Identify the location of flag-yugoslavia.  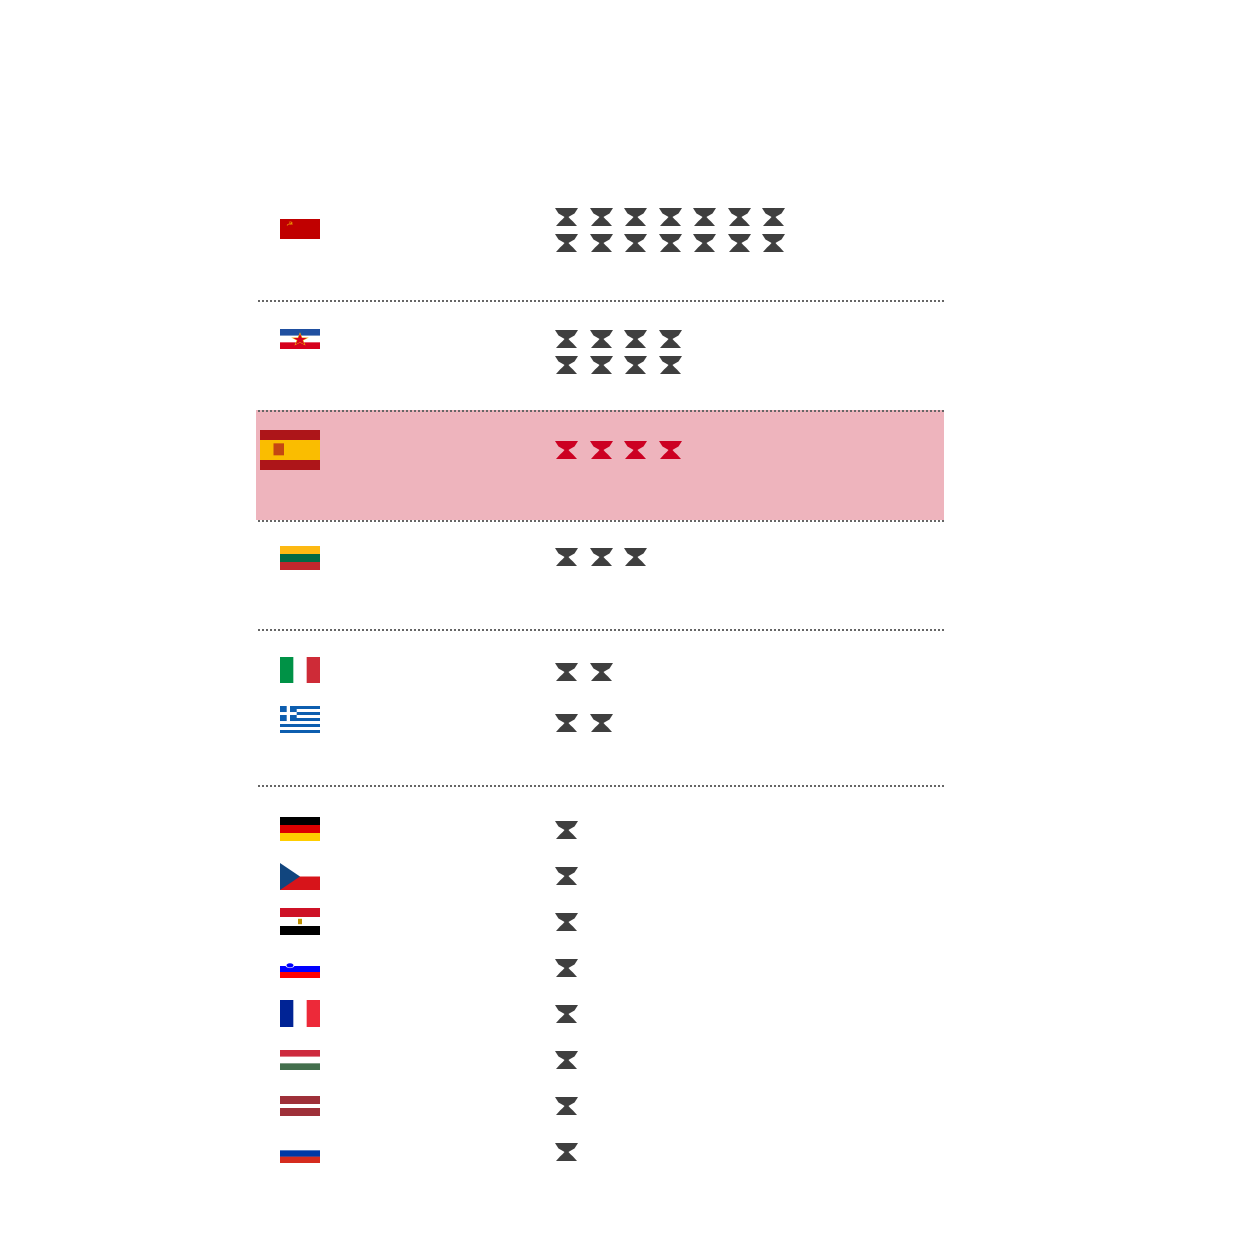
(300, 339).